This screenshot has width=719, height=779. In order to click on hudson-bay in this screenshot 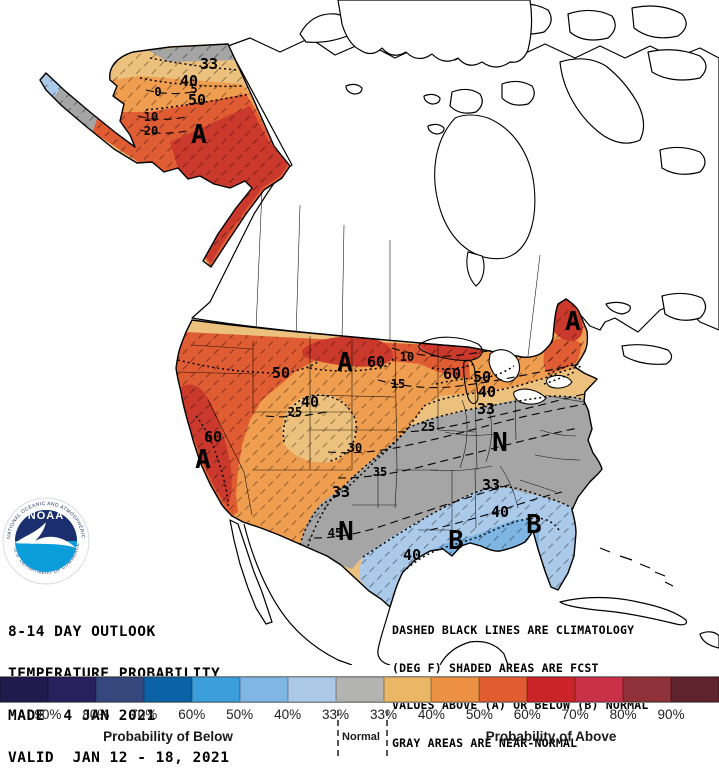, I will do `click(485, 187)`.